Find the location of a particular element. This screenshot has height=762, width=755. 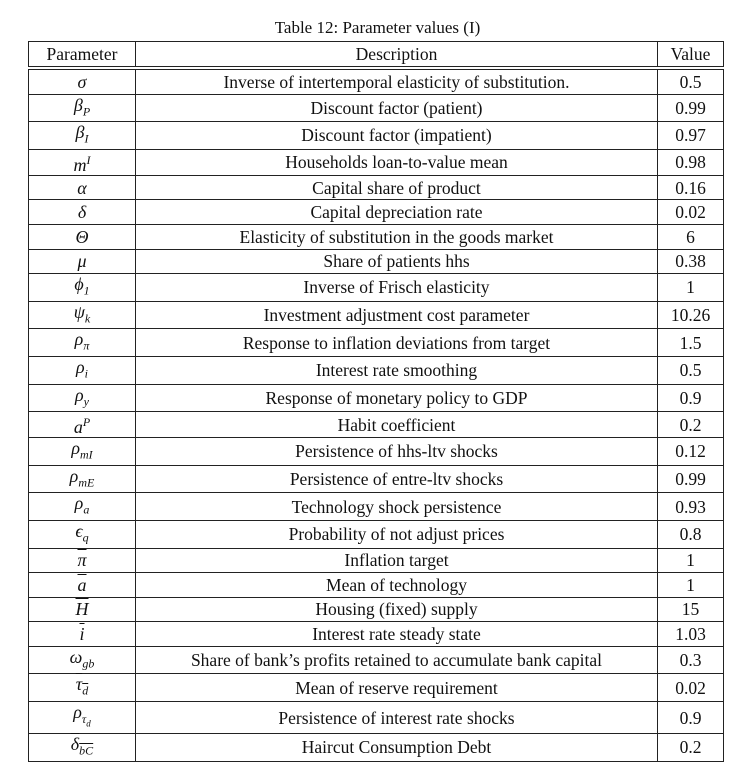

table-row: μ Share of patients hhs 0.38 is located at coordinates (376, 261).